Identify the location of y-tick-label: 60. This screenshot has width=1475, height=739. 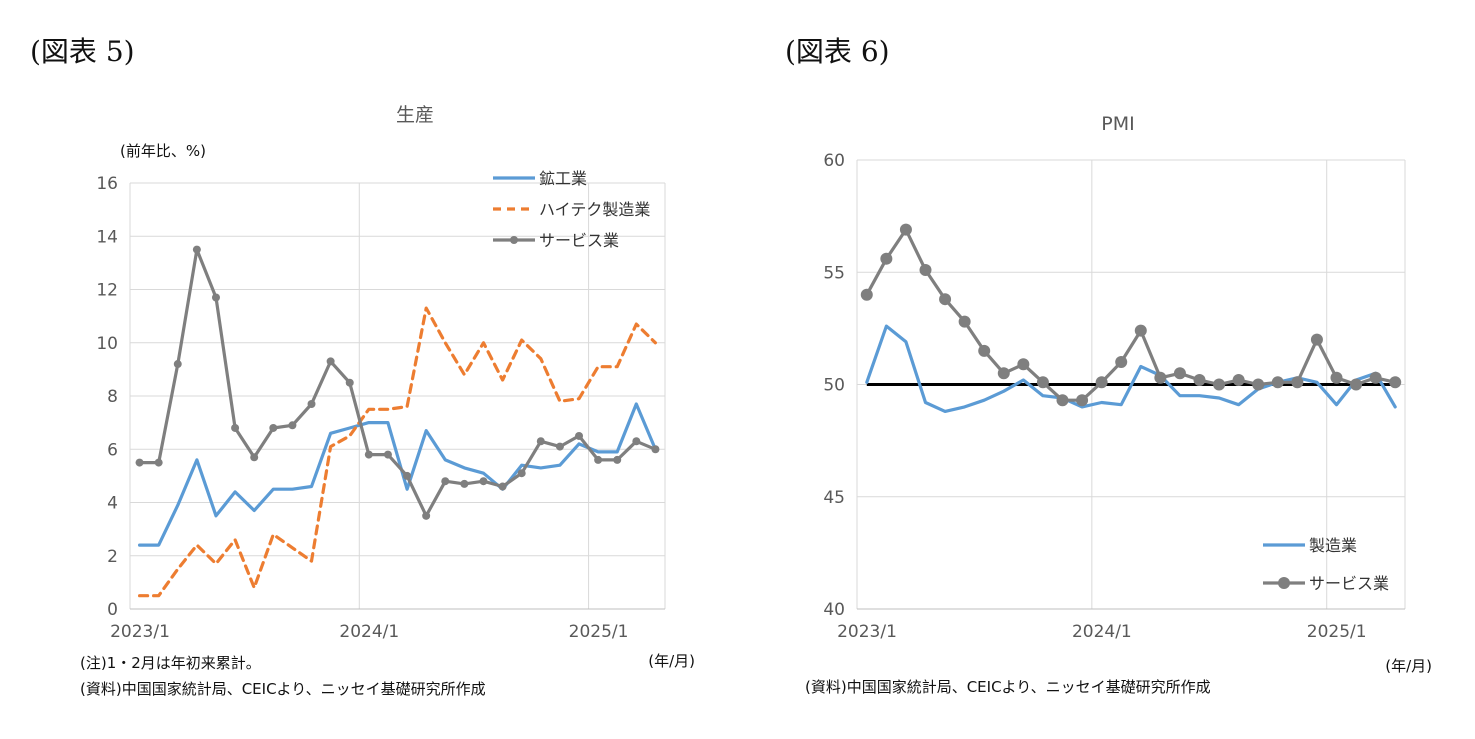
(834, 161).